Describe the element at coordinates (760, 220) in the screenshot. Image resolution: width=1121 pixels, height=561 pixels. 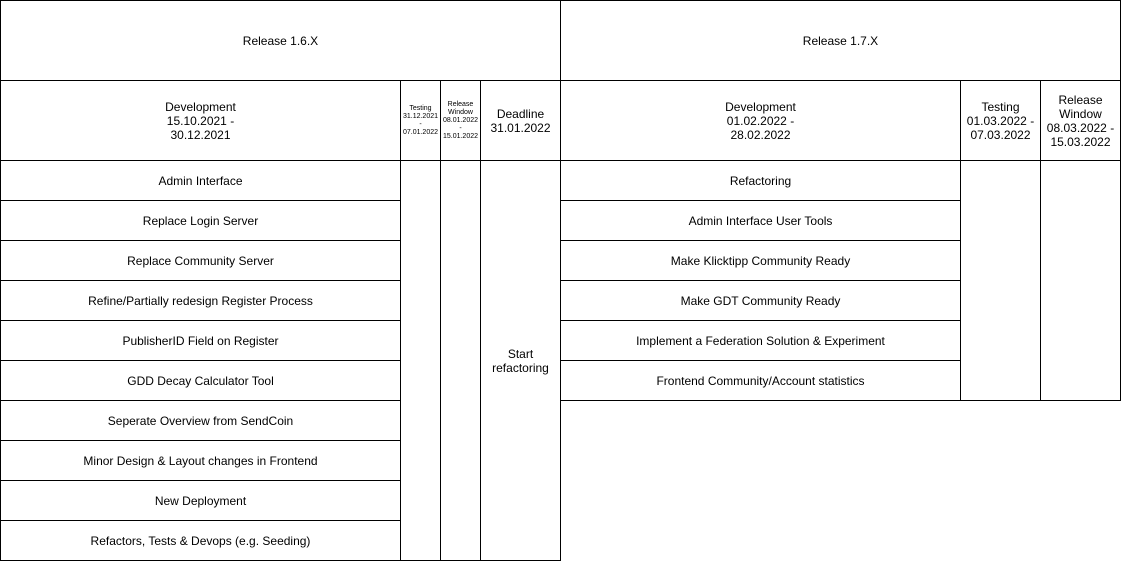
I see `r17-item: Admin Interface User Tools` at that location.